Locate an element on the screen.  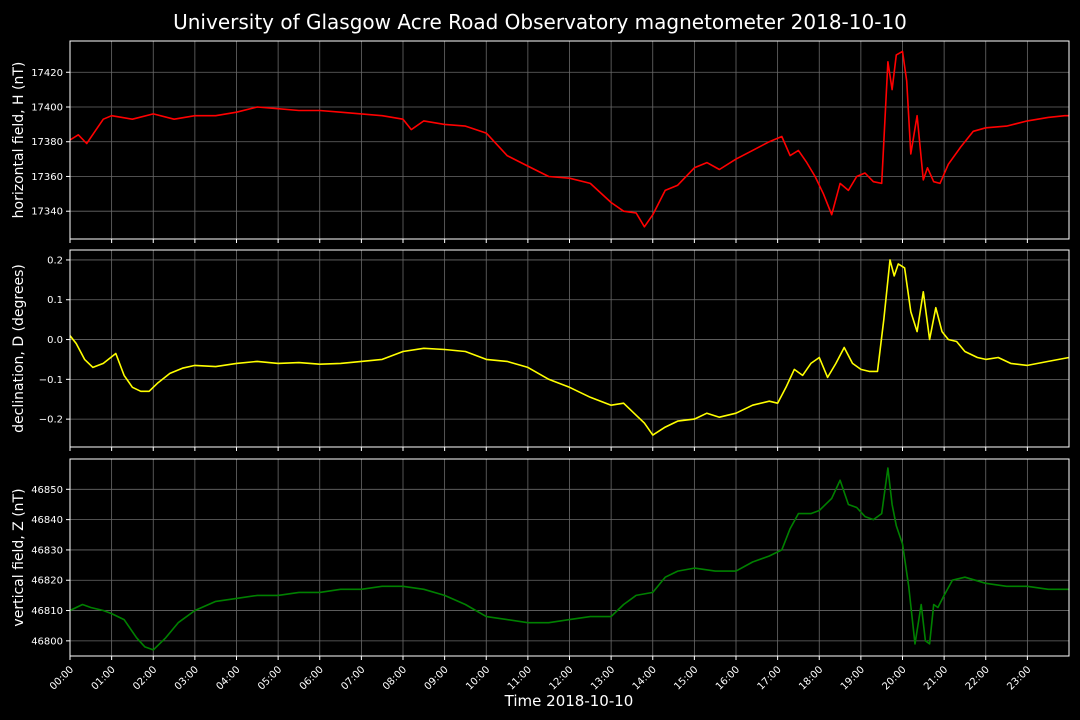
y-tick-label: −0.2 is located at coordinates (51, 420).